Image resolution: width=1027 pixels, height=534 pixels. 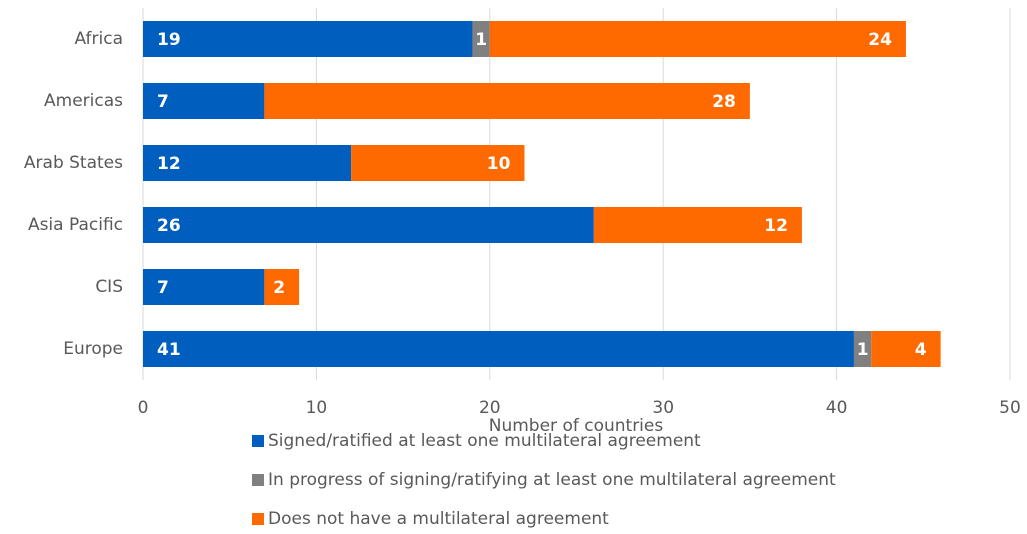 I want to click on data-label: 10, so click(x=499, y=164).